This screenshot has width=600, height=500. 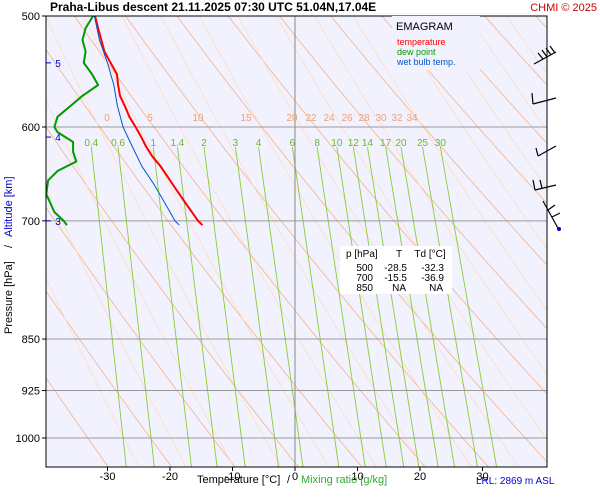 What do you see at coordinates (246, 118) in the screenshot?
I see `dry-adiabat-label: 15` at bounding box center [246, 118].